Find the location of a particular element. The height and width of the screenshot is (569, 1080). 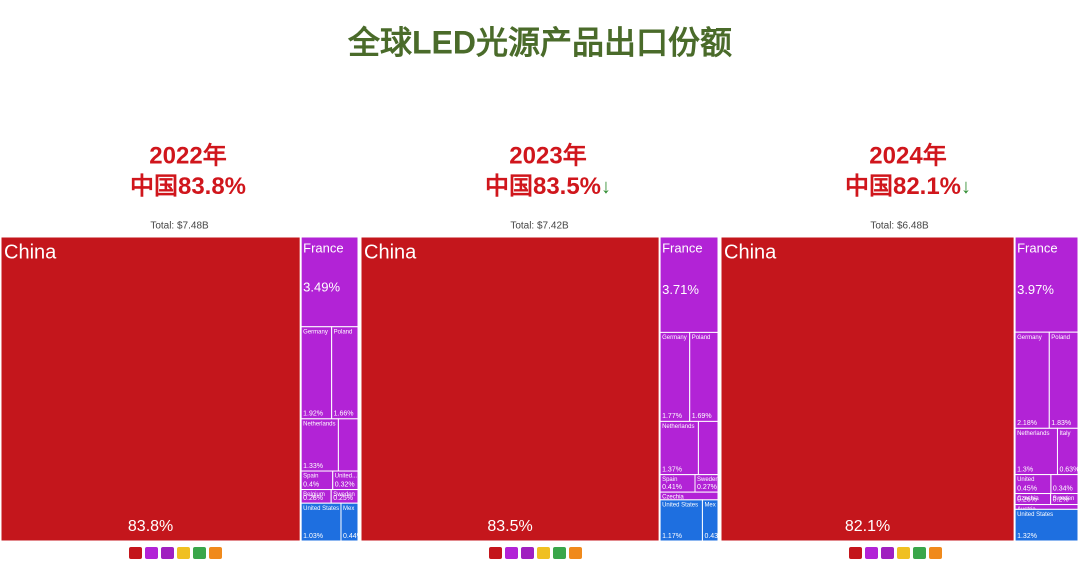

cell-value: 0.32% is located at coordinates (345, 484).